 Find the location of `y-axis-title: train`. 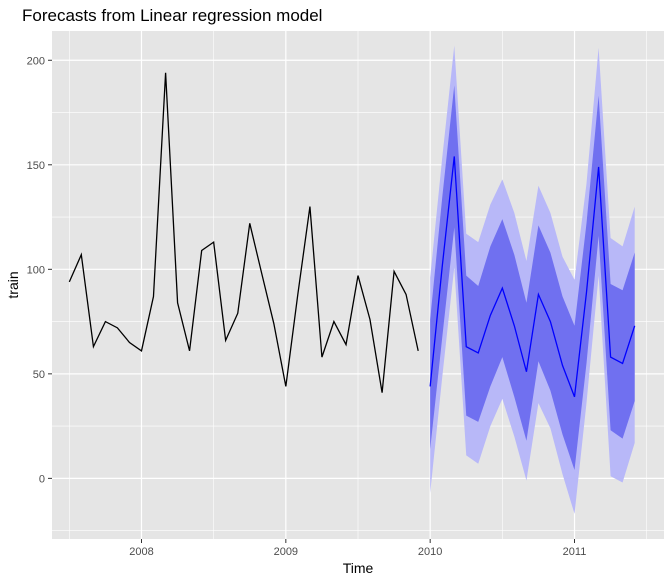

y-axis-title: train is located at coordinates (13, 284).